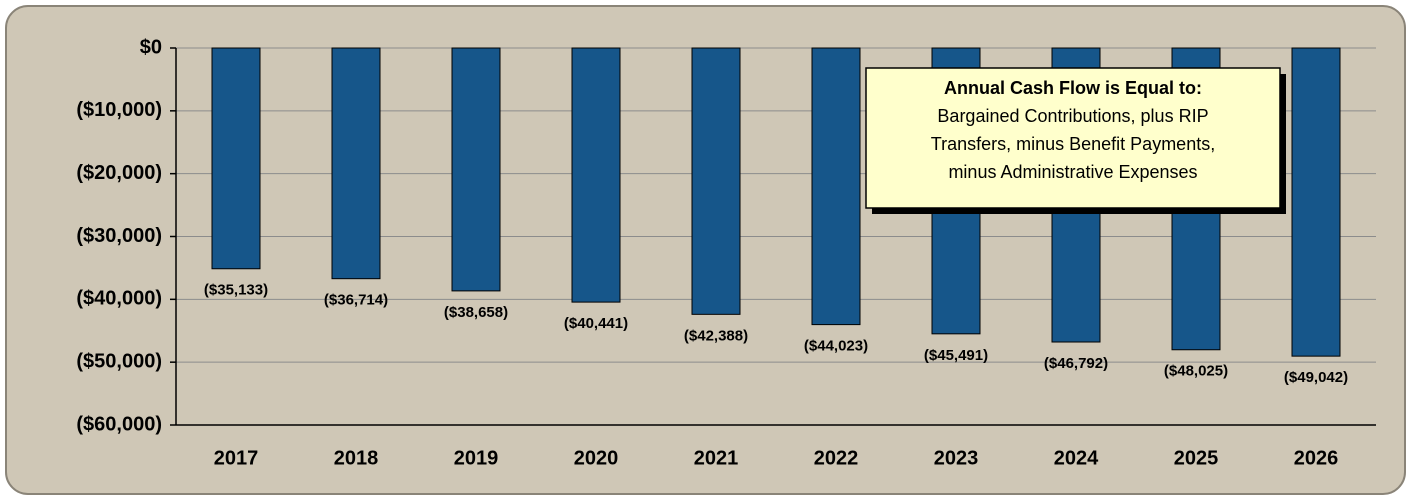 This screenshot has width=1411, height=500. What do you see at coordinates (1073, 88) in the screenshot?
I see `annotation-title: Annual Cash Flow is Equal to:` at bounding box center [1073, 88].